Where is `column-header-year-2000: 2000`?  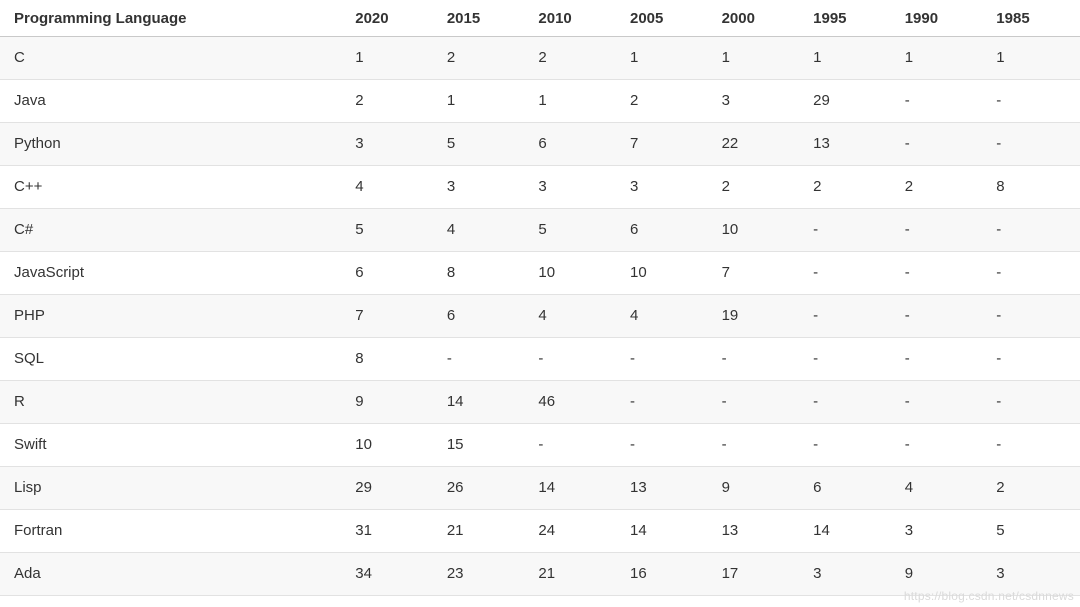
column-header-year-2000: 2000 is located at coordinates (759, 18).